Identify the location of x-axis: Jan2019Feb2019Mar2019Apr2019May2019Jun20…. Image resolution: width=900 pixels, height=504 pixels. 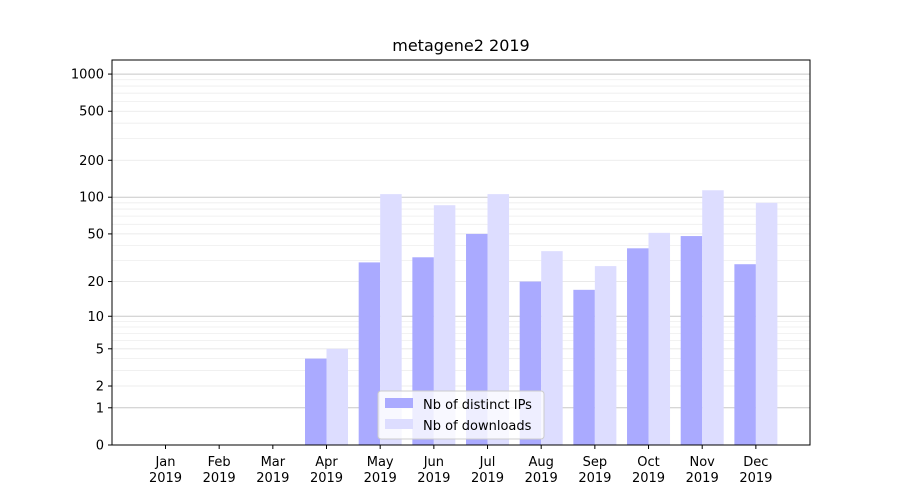
(460, 465).